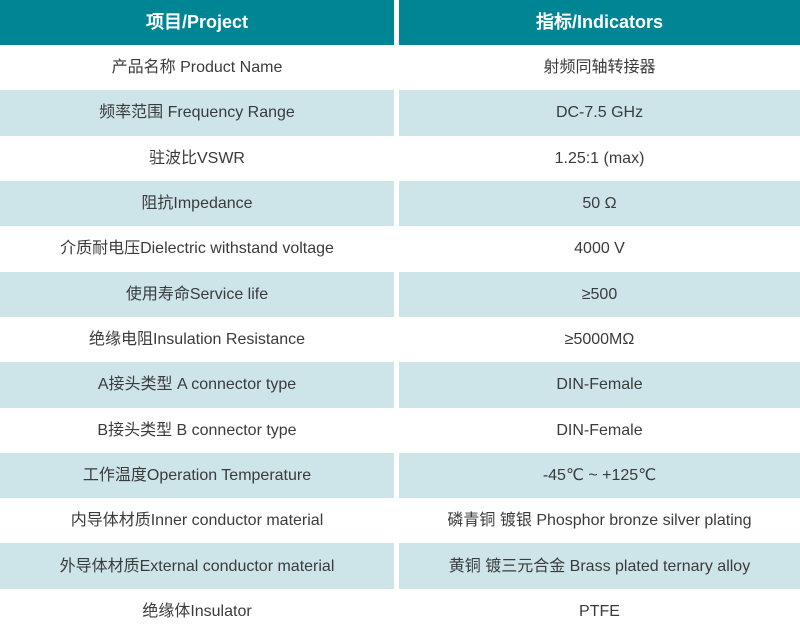 This screenshot has height=634, width=800. I want to click on project-cell: 工作温度Operation Temperature, so click(197, 475).